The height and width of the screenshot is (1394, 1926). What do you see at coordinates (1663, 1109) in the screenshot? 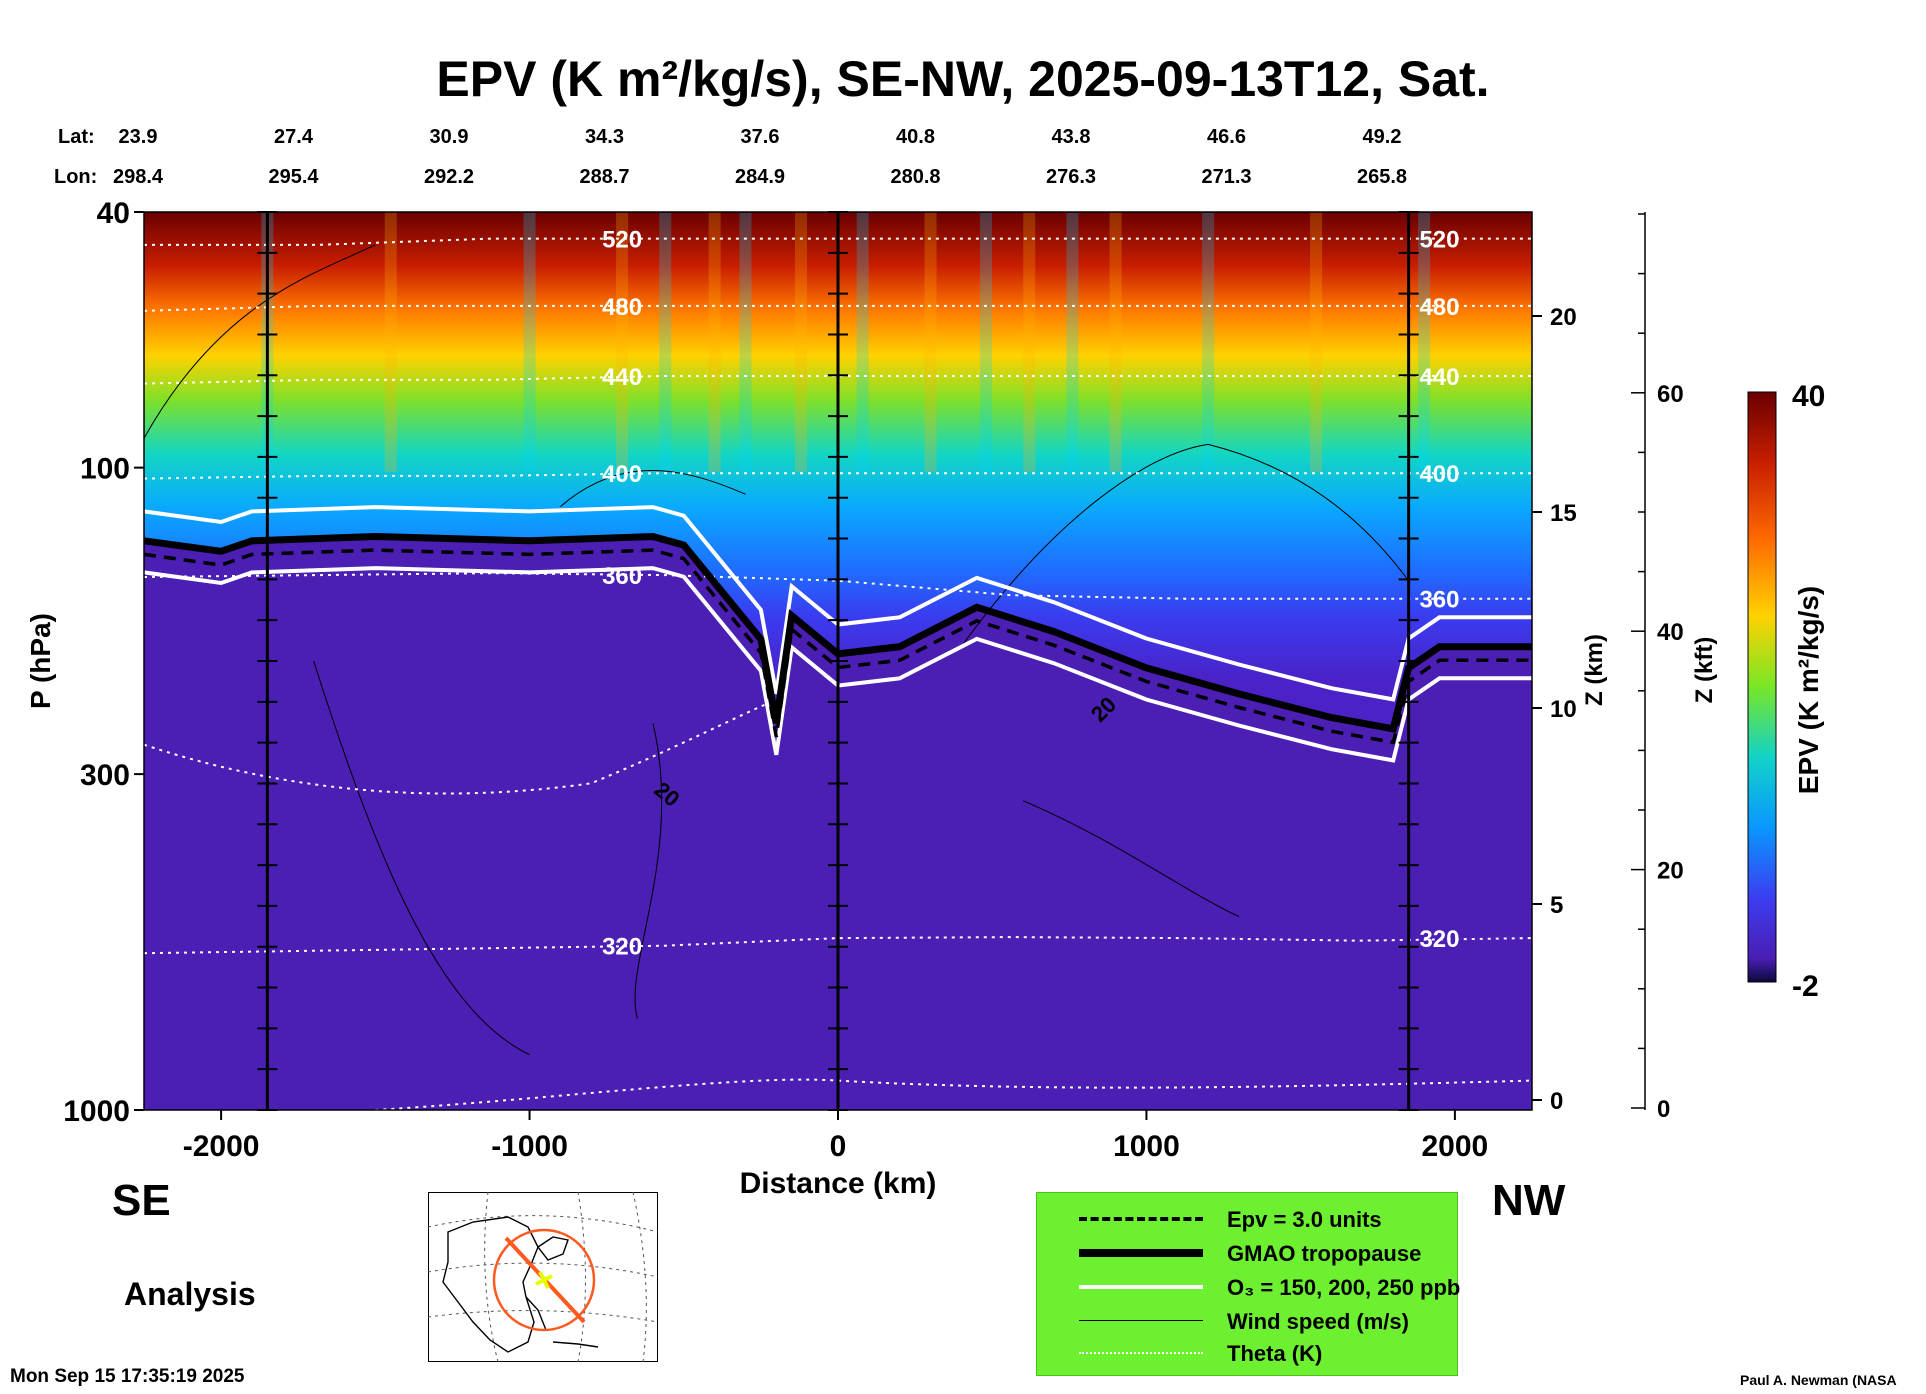
I see `z-kft-tick-label: 0` at bounding box center [1663, 1109].